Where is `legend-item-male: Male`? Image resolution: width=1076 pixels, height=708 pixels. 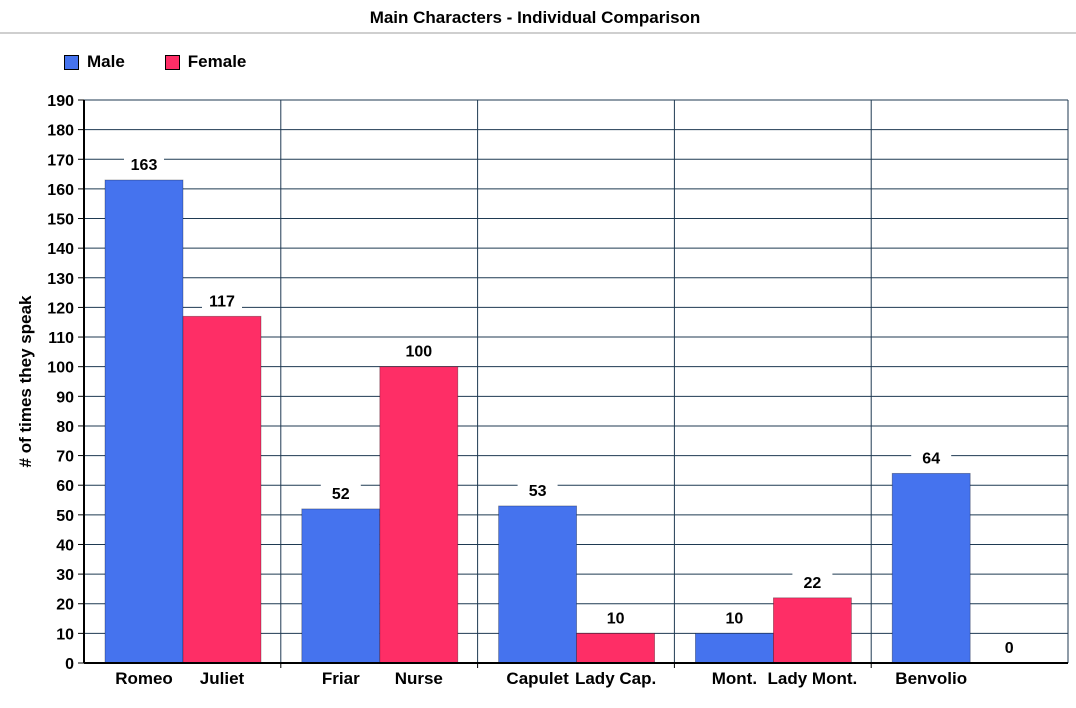
legend-item-male: Male is located at coordinates (94, 62).